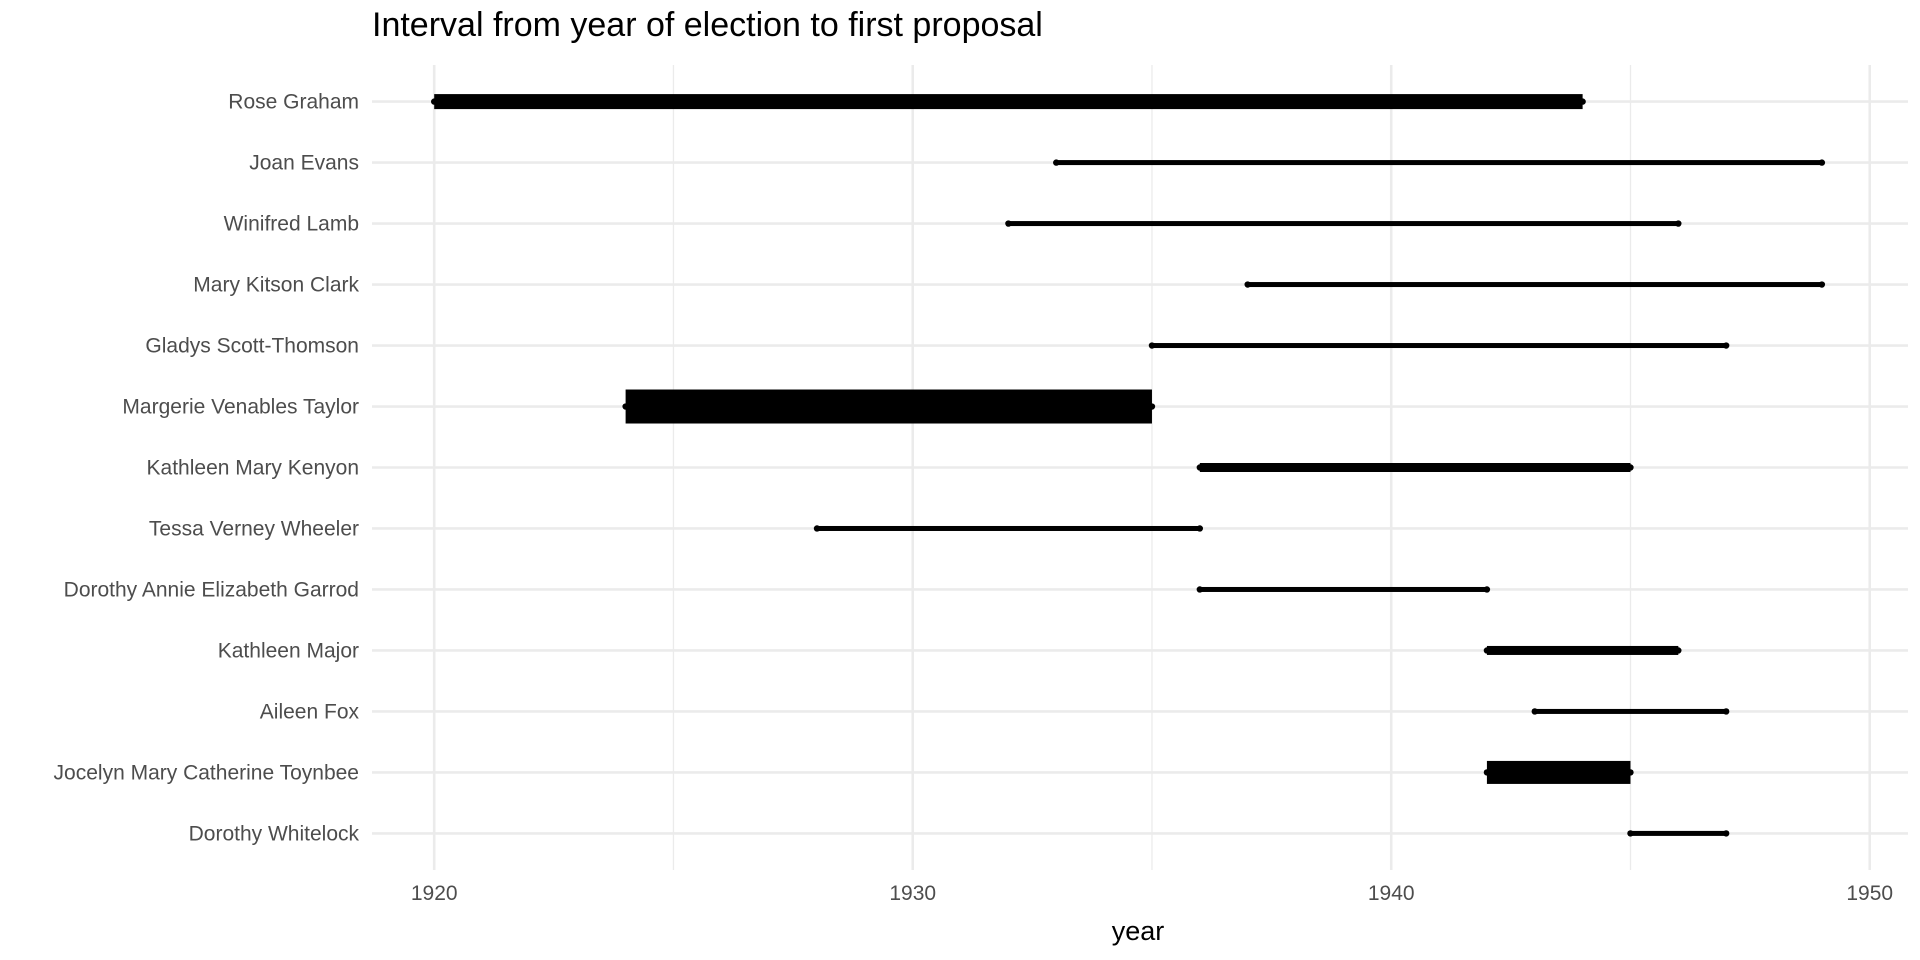 Image resolution: width=1920 pixels, height=960 pixels. What do you see at coordinates (274, 833) in the screenshot?
I see `y-tick-label: Dorothy Whitelock` at bounding box center [274, 833].